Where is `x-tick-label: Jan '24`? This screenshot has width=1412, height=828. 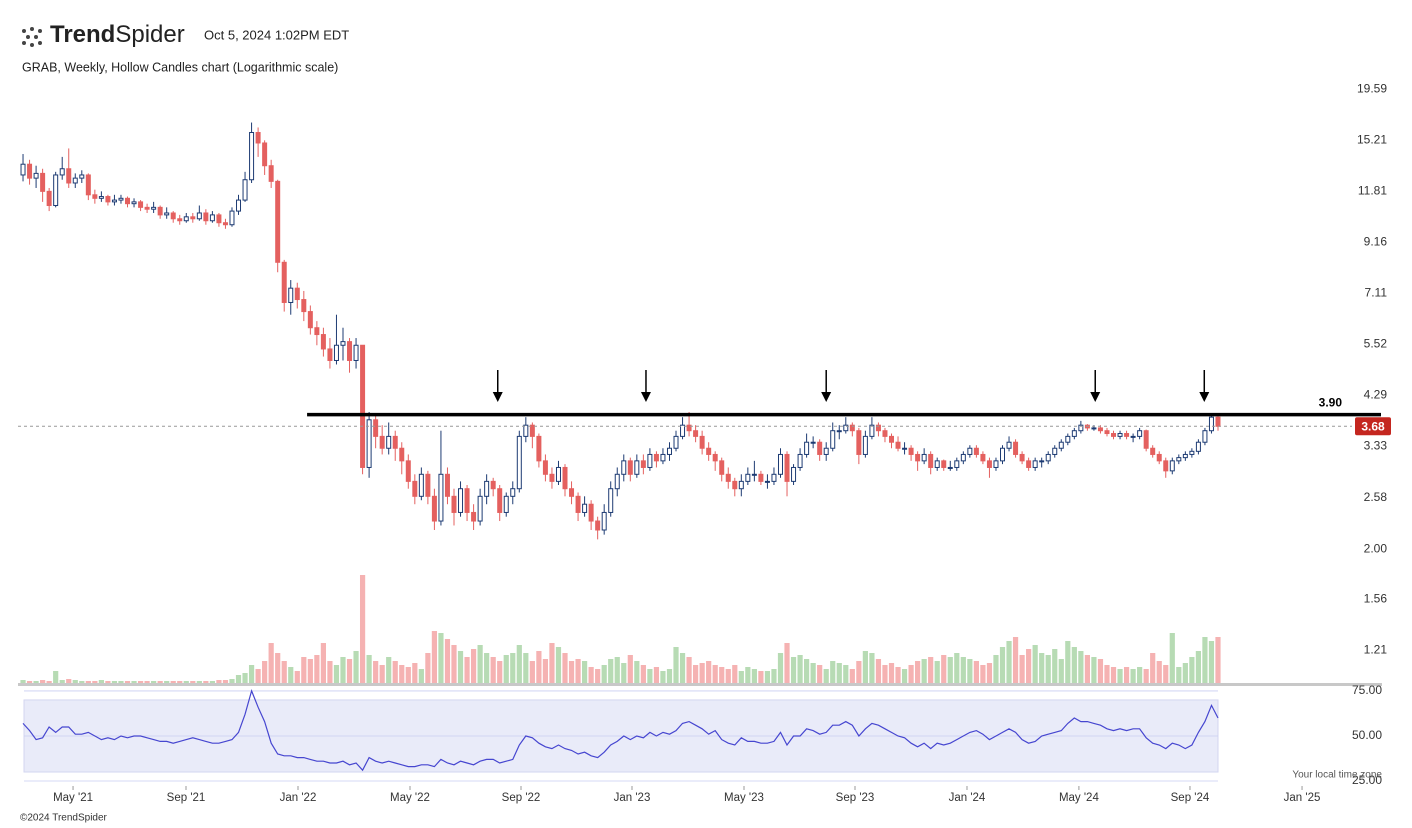 x-tick-label: Jan '24 is located at coordinates (967, 798).